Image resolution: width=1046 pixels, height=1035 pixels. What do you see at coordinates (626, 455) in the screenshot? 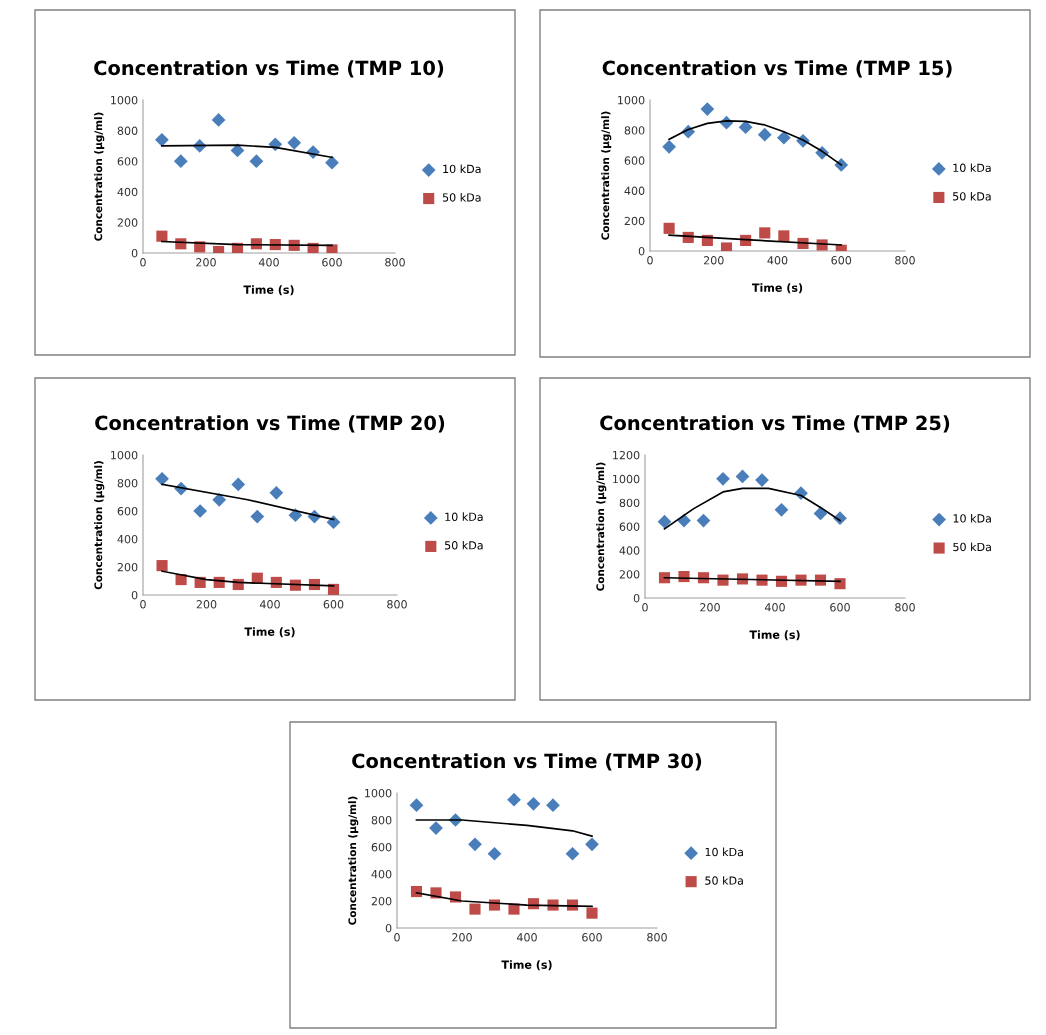
I see `y-tick-label: 1200` at bounding box center [626, 455].